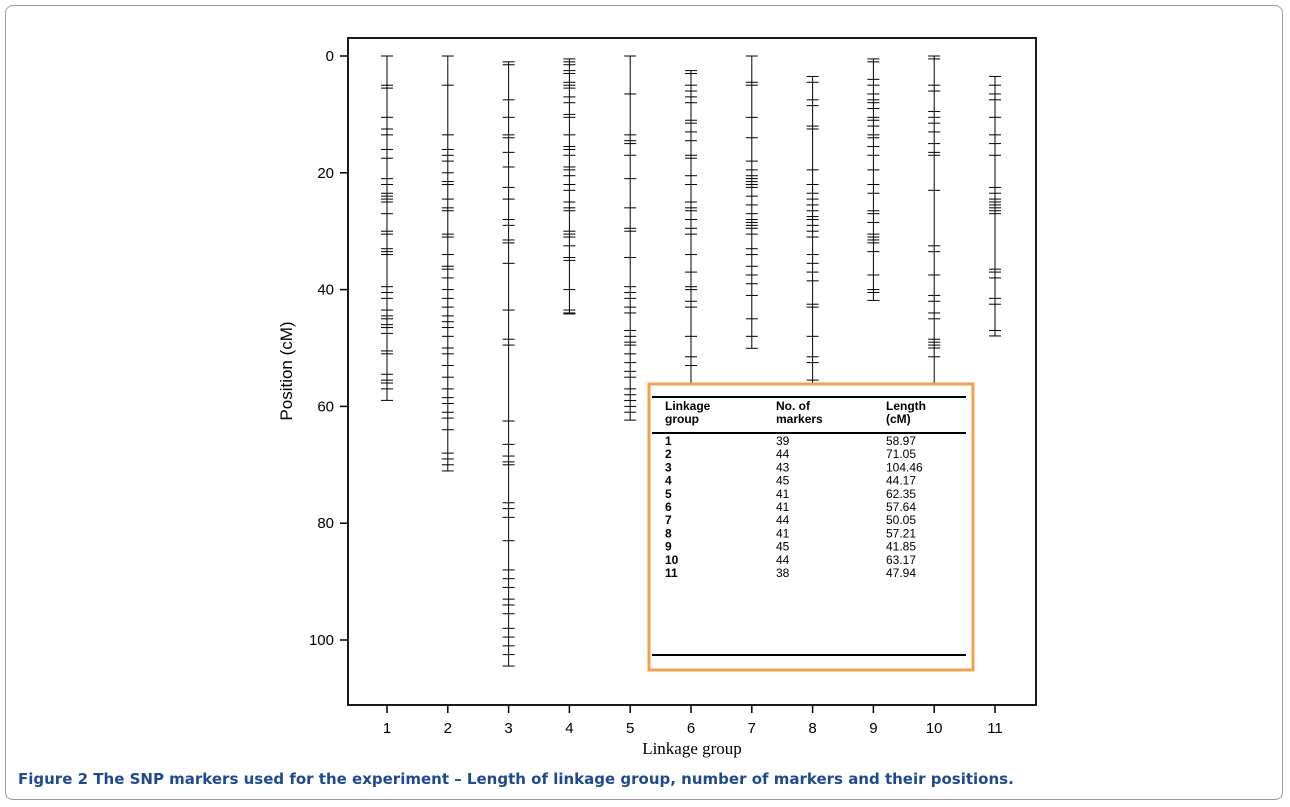 The height and width of the screenshot is (807, 1290). What do you see at coordinates (671, 573) in the screenshot?
I see `table-cell: 11` at bounding box center [671, 573].